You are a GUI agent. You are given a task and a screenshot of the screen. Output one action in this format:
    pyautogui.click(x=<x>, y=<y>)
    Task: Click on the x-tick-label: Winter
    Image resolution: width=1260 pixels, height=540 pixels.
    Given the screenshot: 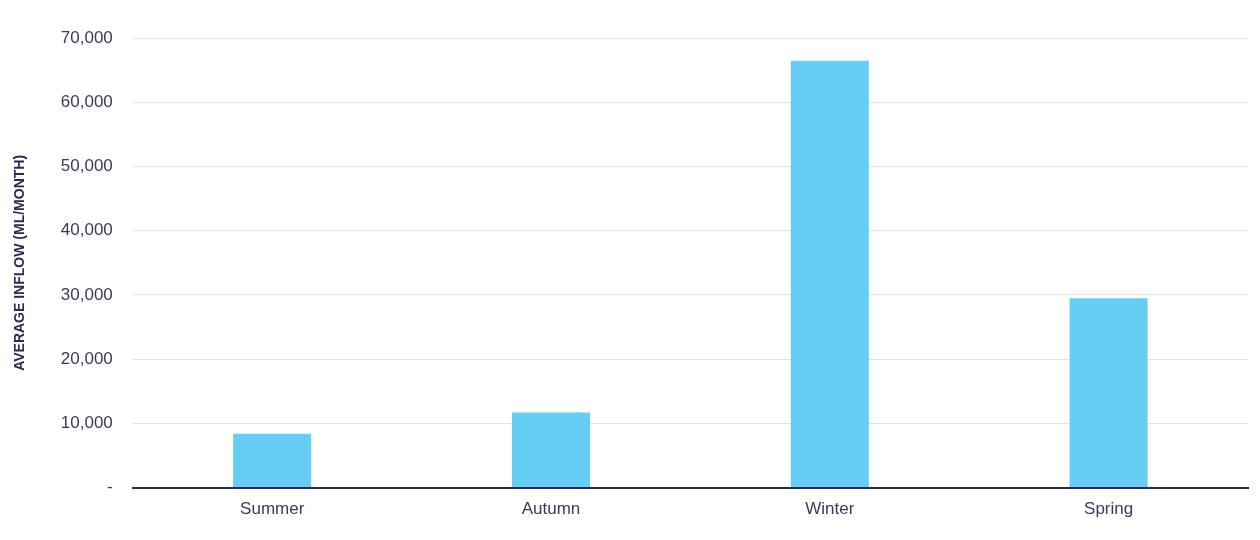 What is the action you would take?
    pyautogui.click(x=830, y=509)
    